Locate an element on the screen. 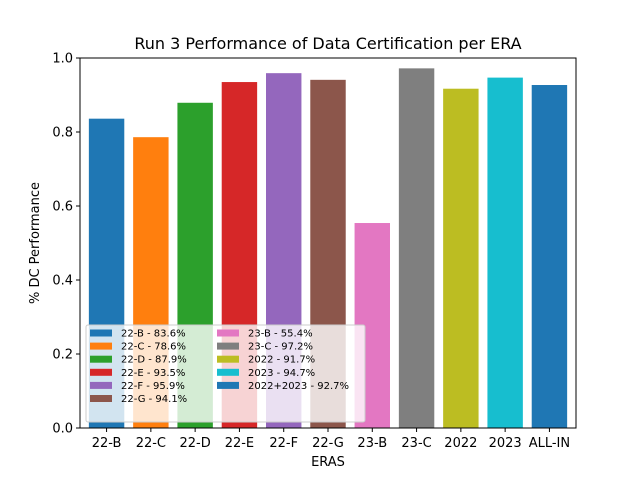 The image size is (640, 484). legend-entry: 22-F - 95.9% is located at coordinates (153, 386).